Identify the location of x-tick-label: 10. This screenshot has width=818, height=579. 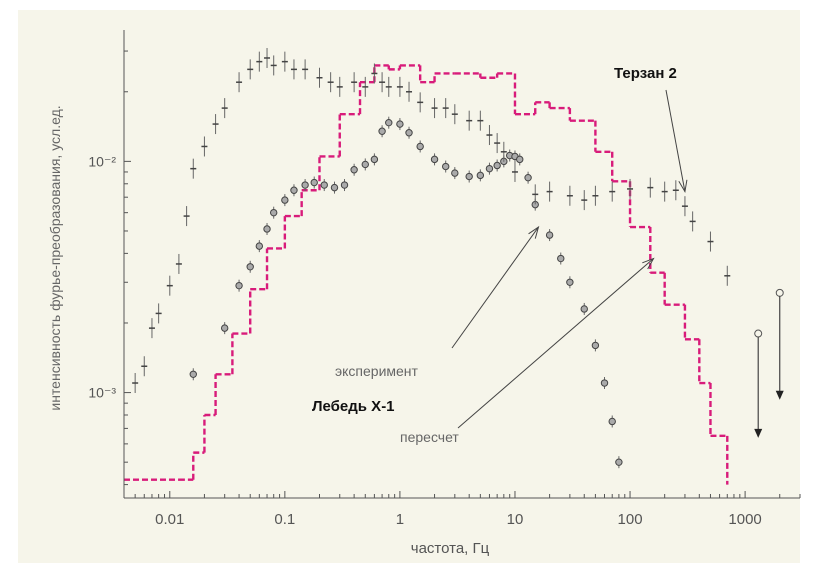
(515, 519).